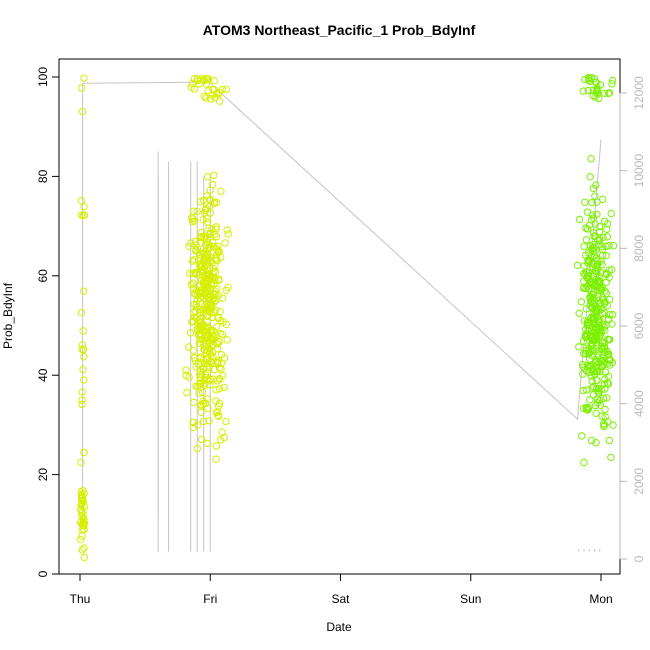 Image resolution: width=650 pixels, height=650 pixels. What do you see at coordinates (43, 573) in the screenshot?
I see `y-tick-label: 0` at bounding box center [43, 573].